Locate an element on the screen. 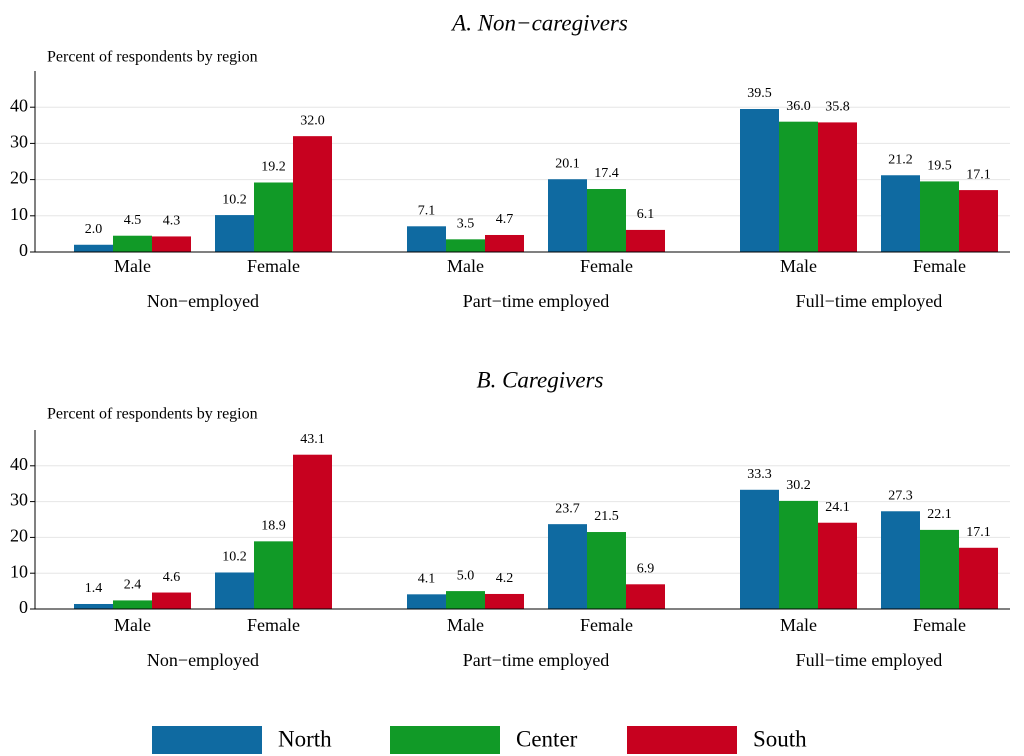  value-label: 30.2 is located at coordinates (798, 485).